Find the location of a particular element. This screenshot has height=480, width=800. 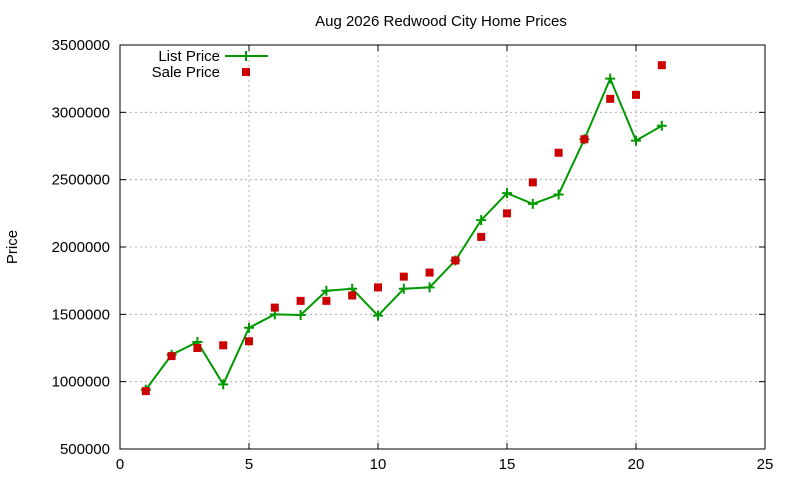

x-tick-label: 10 is located at coordinates (378, 464).